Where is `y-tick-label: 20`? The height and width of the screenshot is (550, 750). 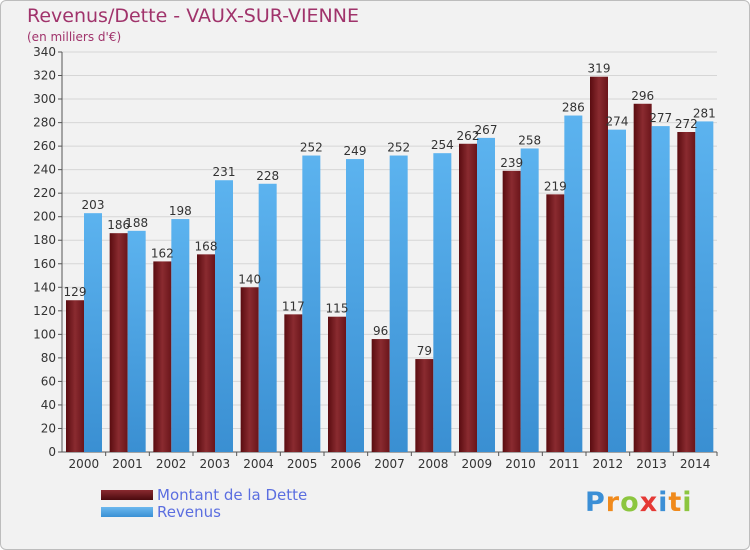
y-tick-label: 20 is located at coordinates (48, 428).